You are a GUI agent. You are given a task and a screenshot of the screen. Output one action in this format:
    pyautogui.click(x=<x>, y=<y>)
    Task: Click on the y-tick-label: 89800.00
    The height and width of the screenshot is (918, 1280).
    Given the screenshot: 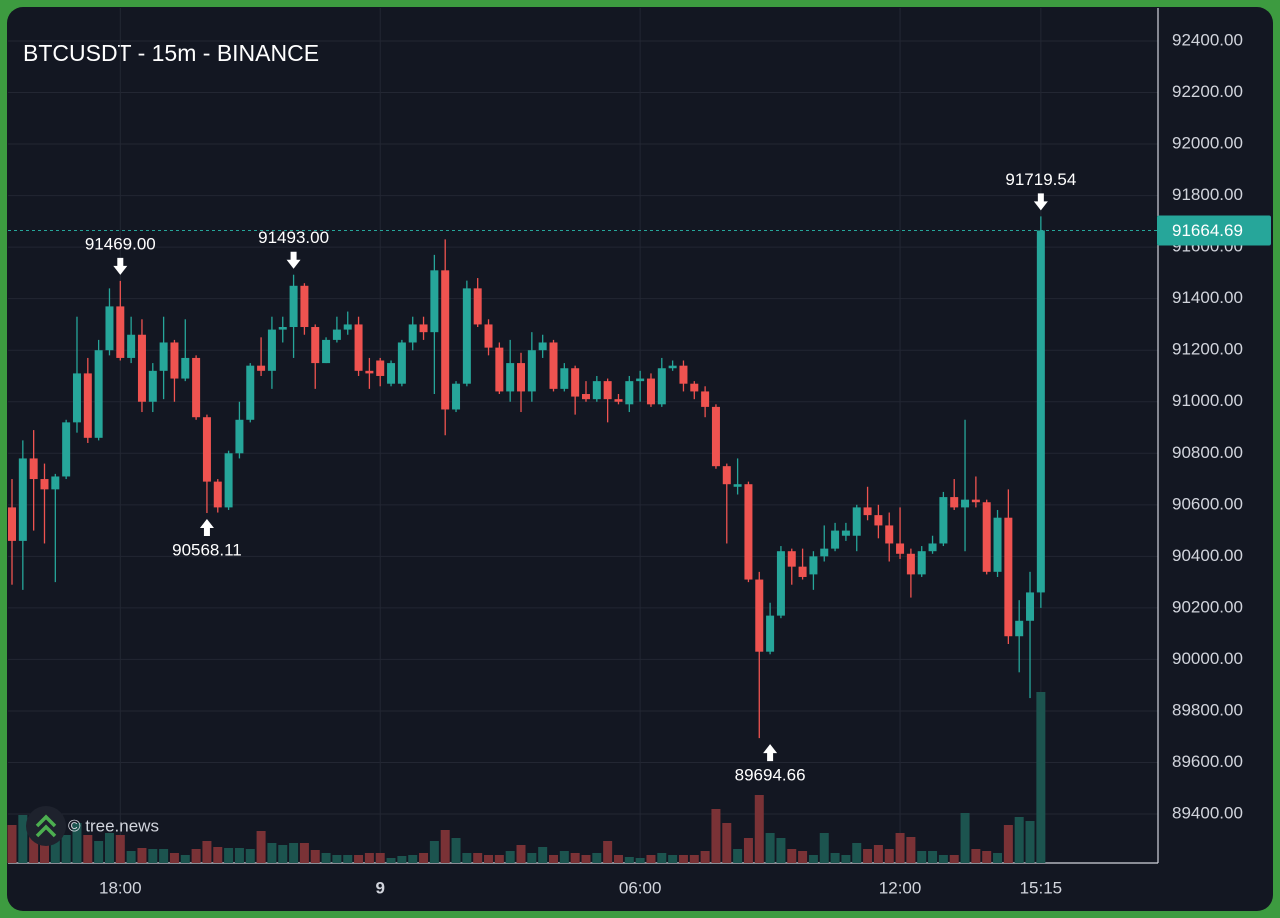 What is the action you would take?
    pyautogui.click(x=1207, y=709)
    